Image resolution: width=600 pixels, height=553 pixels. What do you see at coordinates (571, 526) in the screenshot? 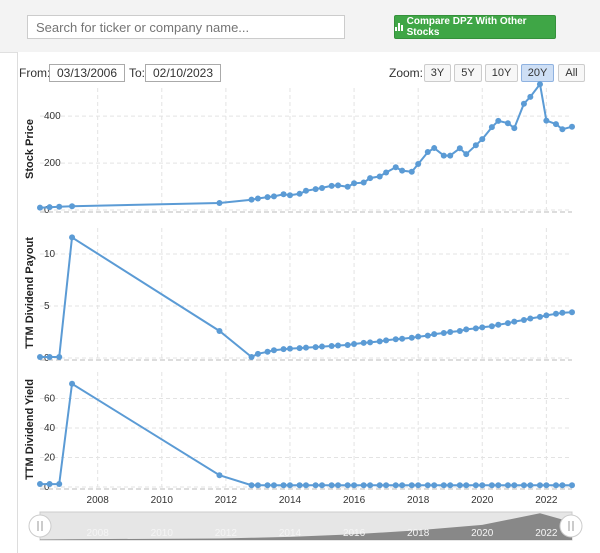
I see `navigator-right-handle` at bounding box center [571, 526].